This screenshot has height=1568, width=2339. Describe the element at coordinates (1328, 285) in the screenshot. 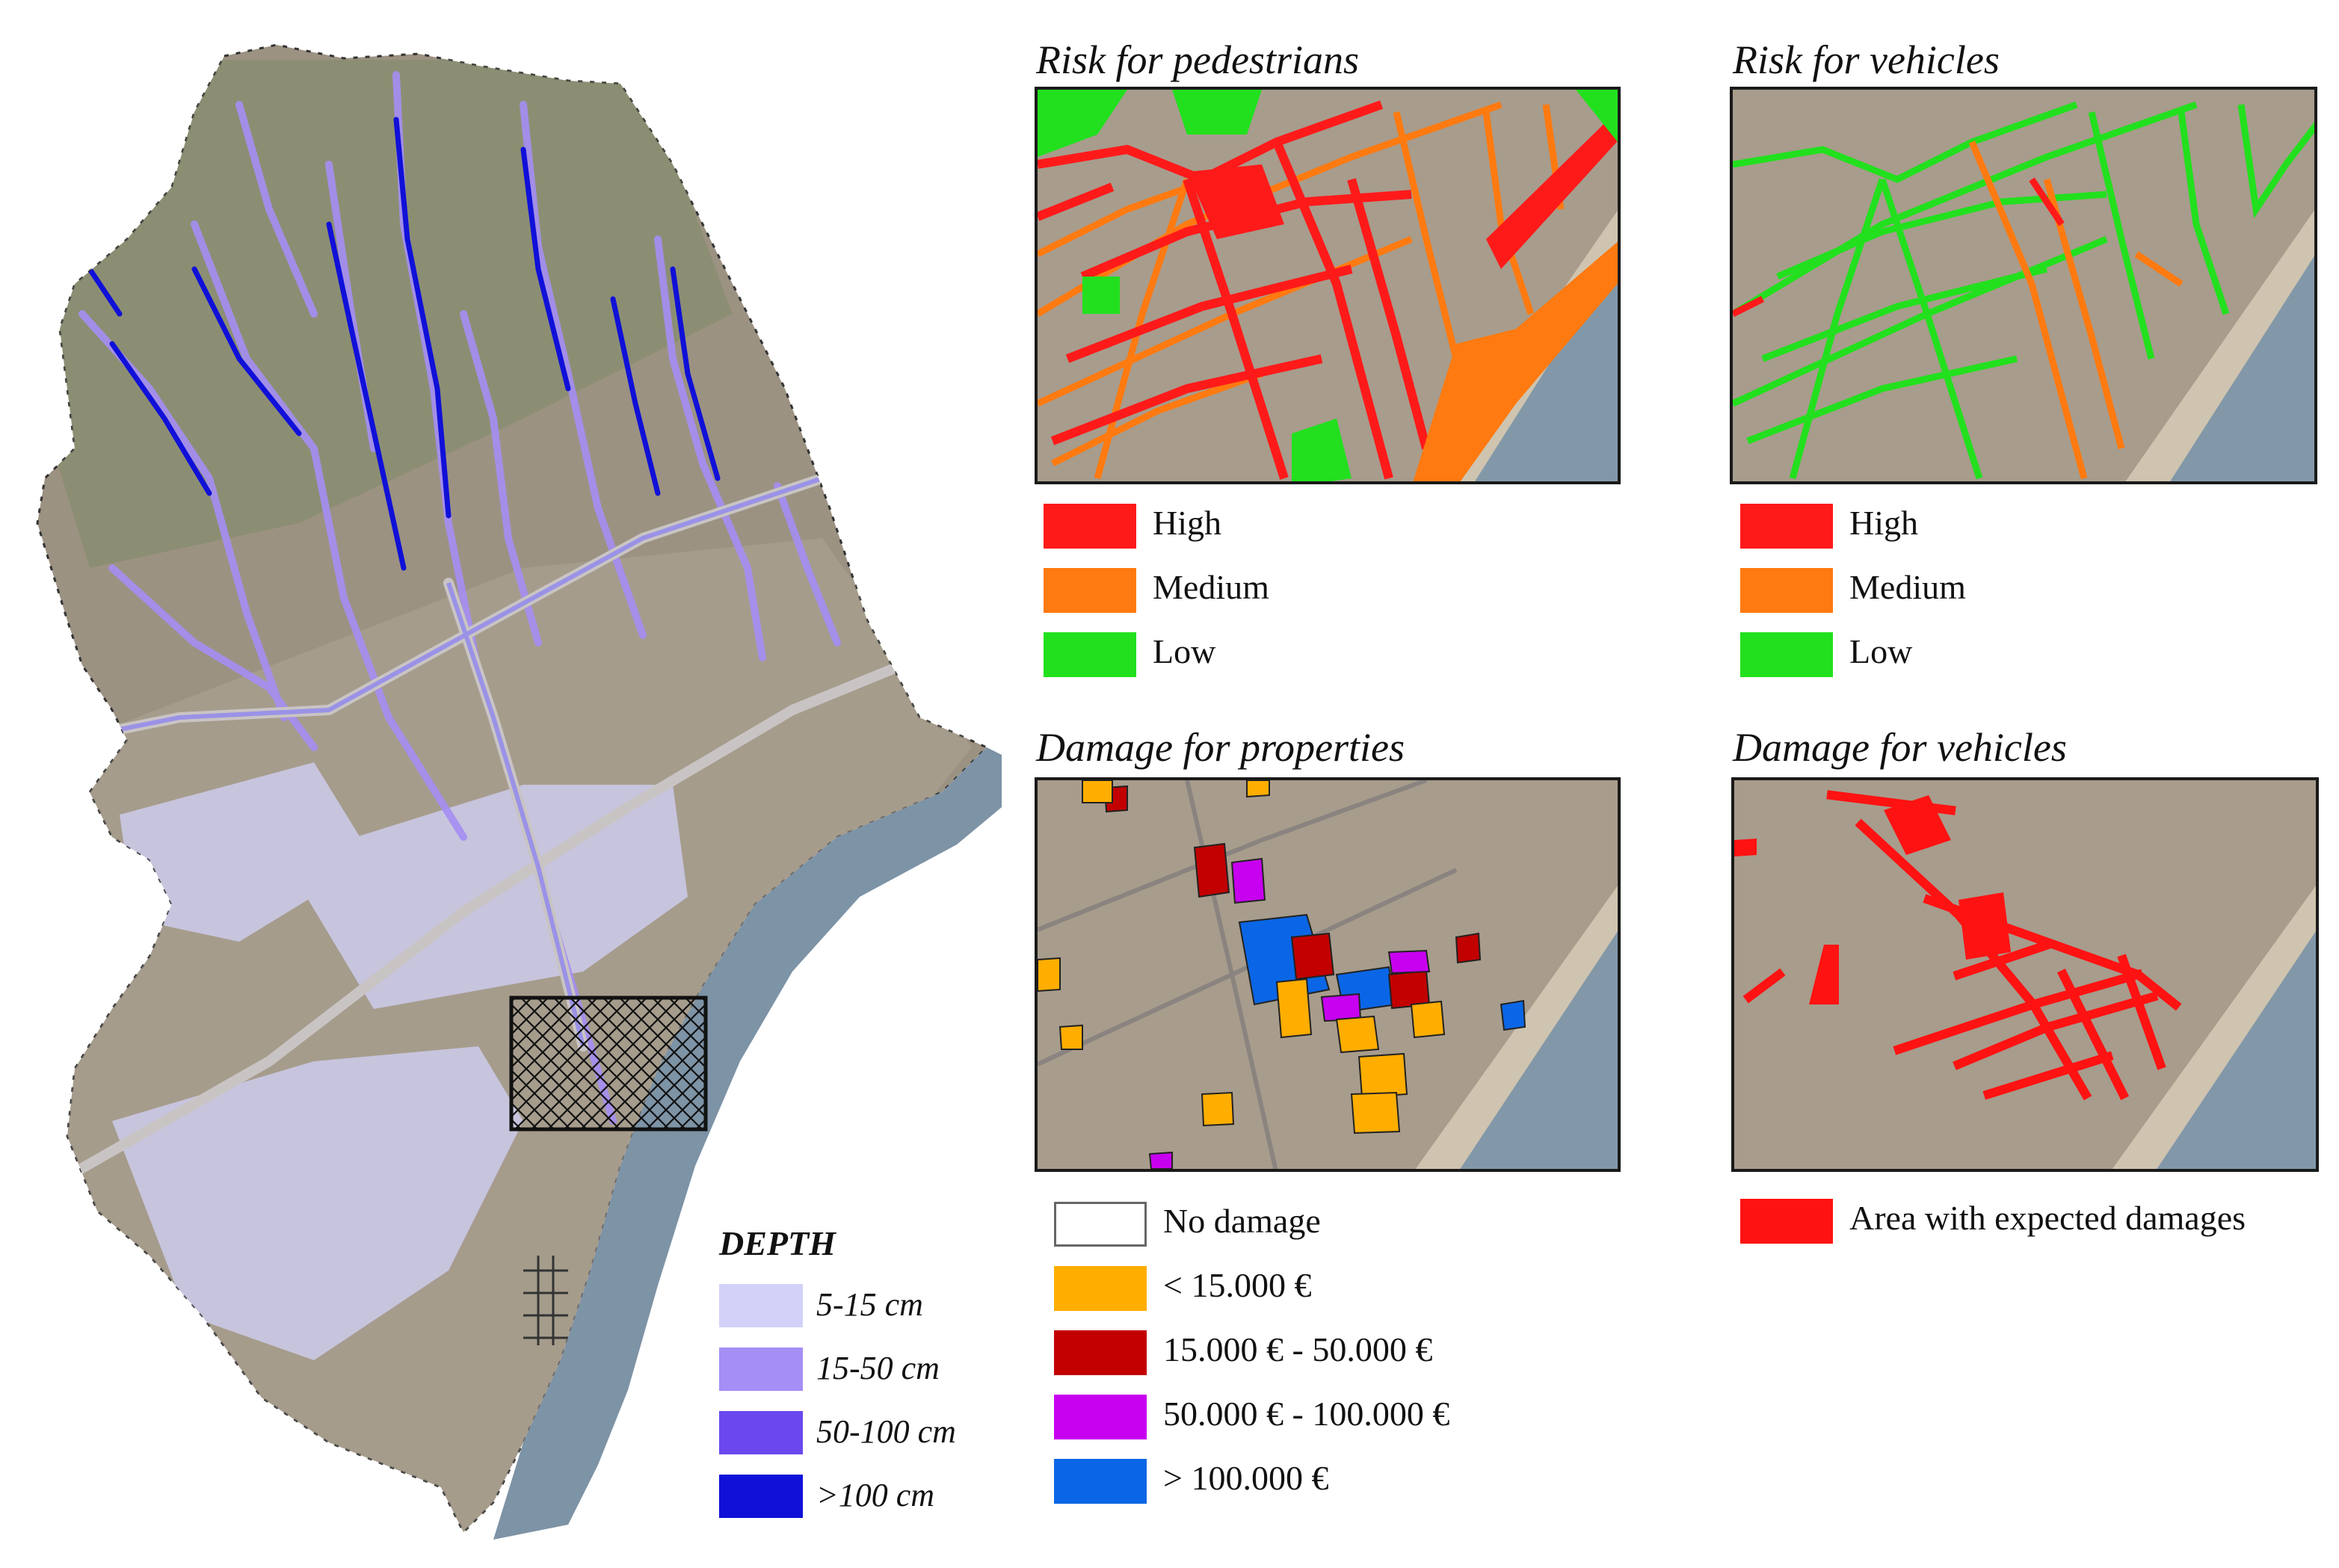

I see `map-risk-pedestrians` at that location.